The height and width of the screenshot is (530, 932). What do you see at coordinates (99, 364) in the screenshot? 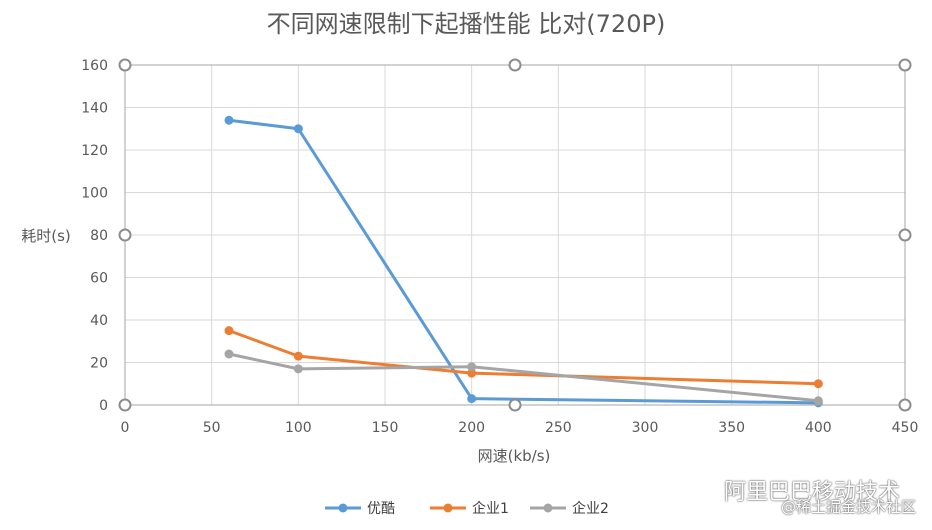
I see `y-tick-label: 20` at bounding box center [99, 364].